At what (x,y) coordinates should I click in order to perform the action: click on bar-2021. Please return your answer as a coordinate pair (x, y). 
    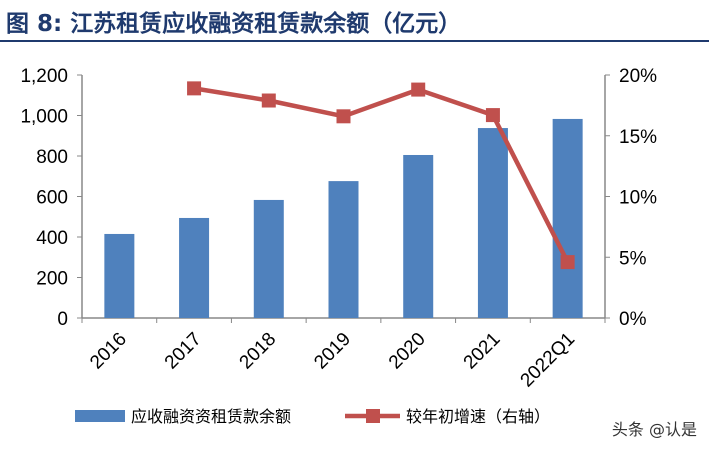
    Looking at the image, I should click on (492, 223).